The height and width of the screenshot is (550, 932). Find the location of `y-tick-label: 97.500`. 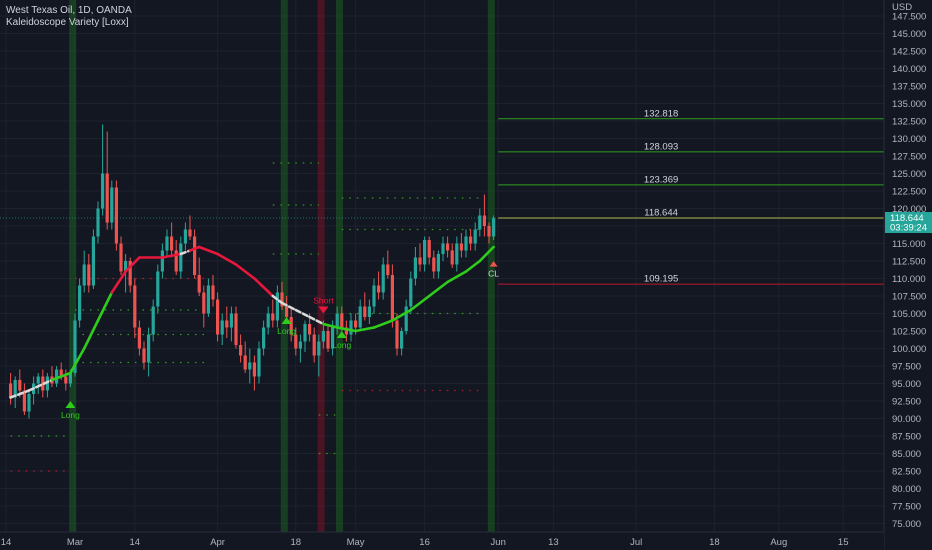

y-tick-label: 97.500 is located at coordinates (906, 367).